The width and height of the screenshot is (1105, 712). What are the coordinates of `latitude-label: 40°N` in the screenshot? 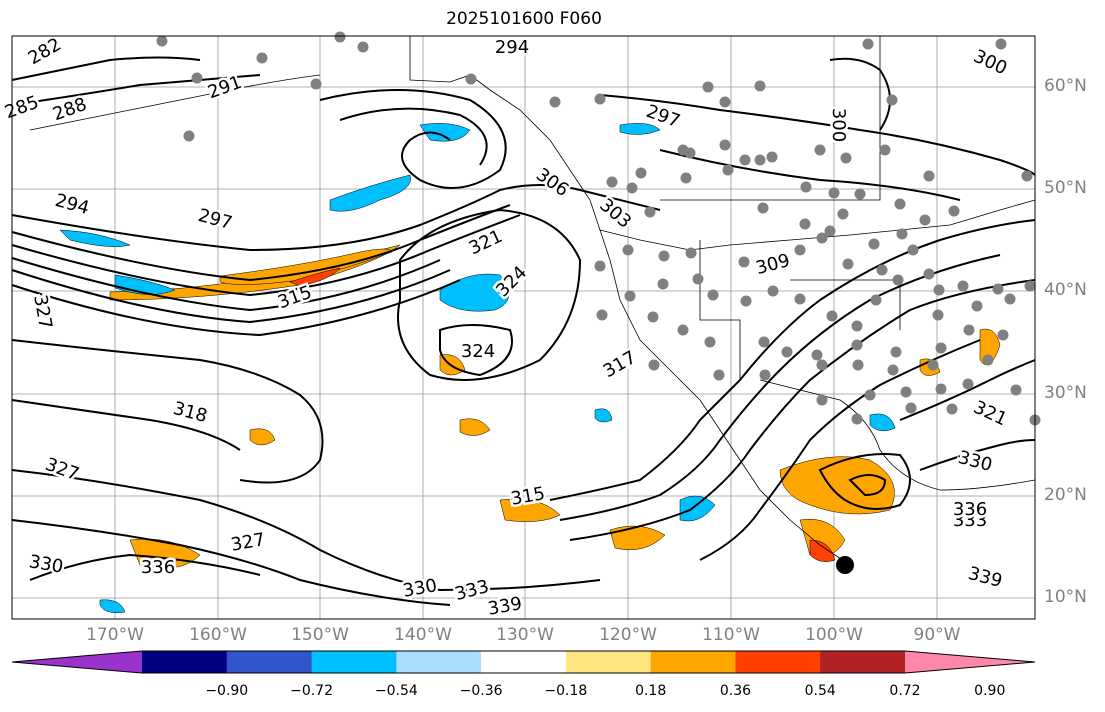 It's located at (1065, 290).